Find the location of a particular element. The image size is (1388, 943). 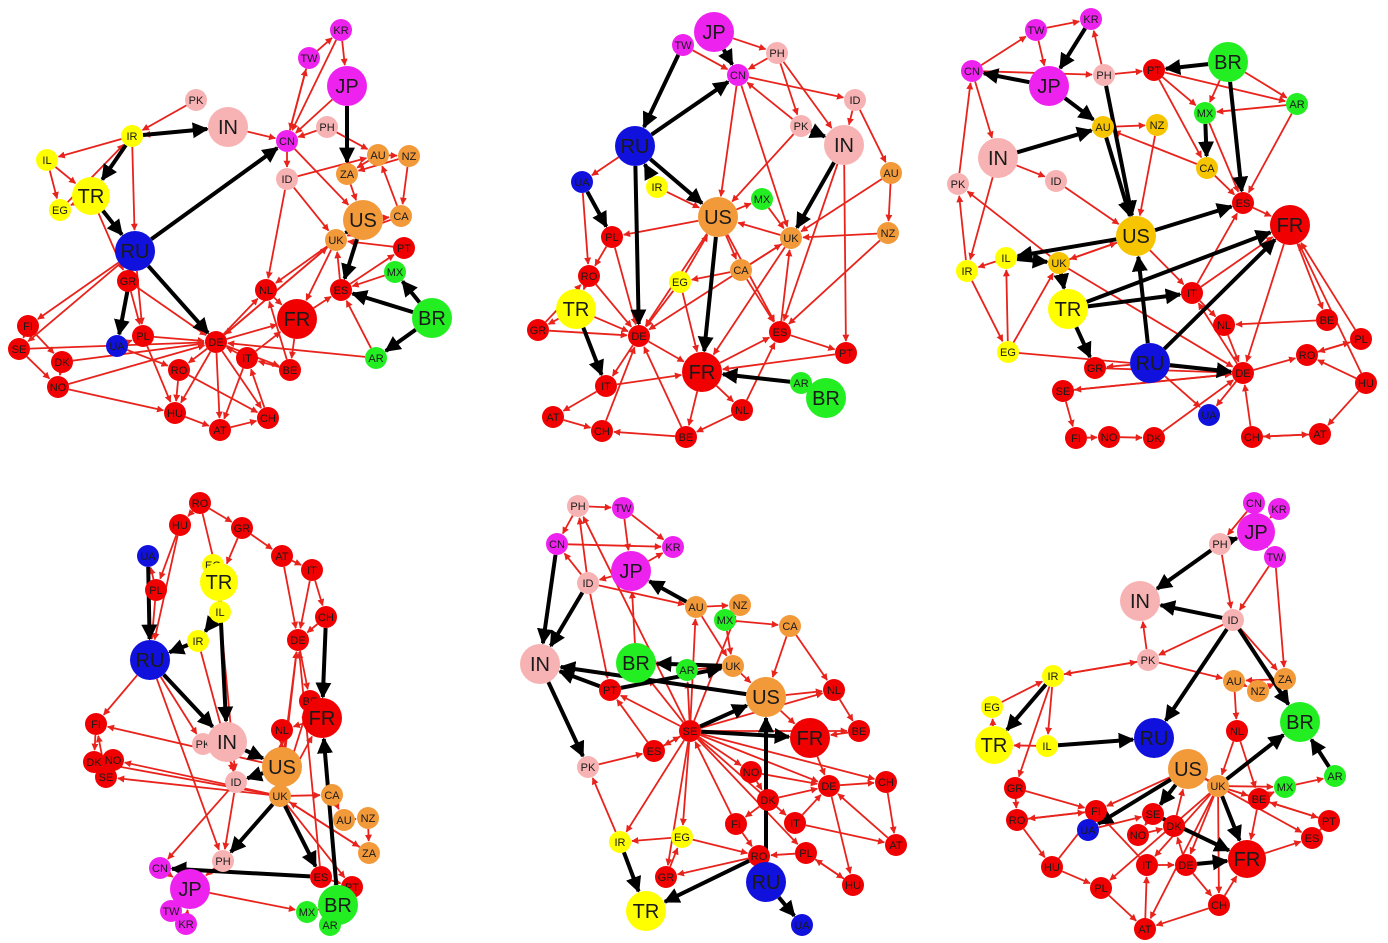

node-label: CA is located at coordinates (741, 271).